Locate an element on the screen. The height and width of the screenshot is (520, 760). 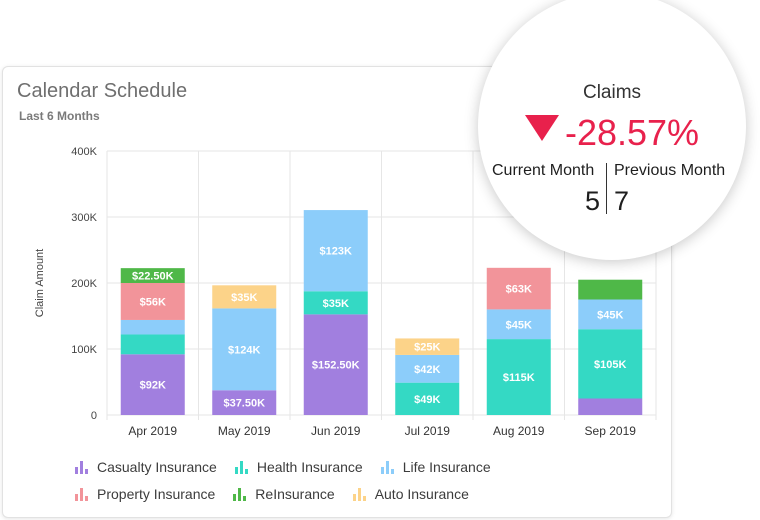
data-label: $42K is located at coordinates (427, 370).